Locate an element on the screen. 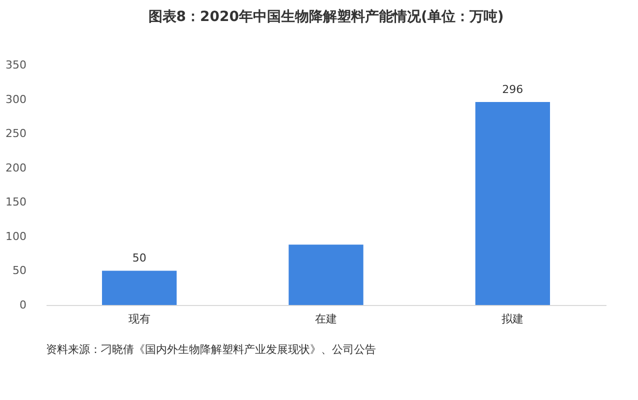  data-label: 50 is located at coordinates (139, 258).